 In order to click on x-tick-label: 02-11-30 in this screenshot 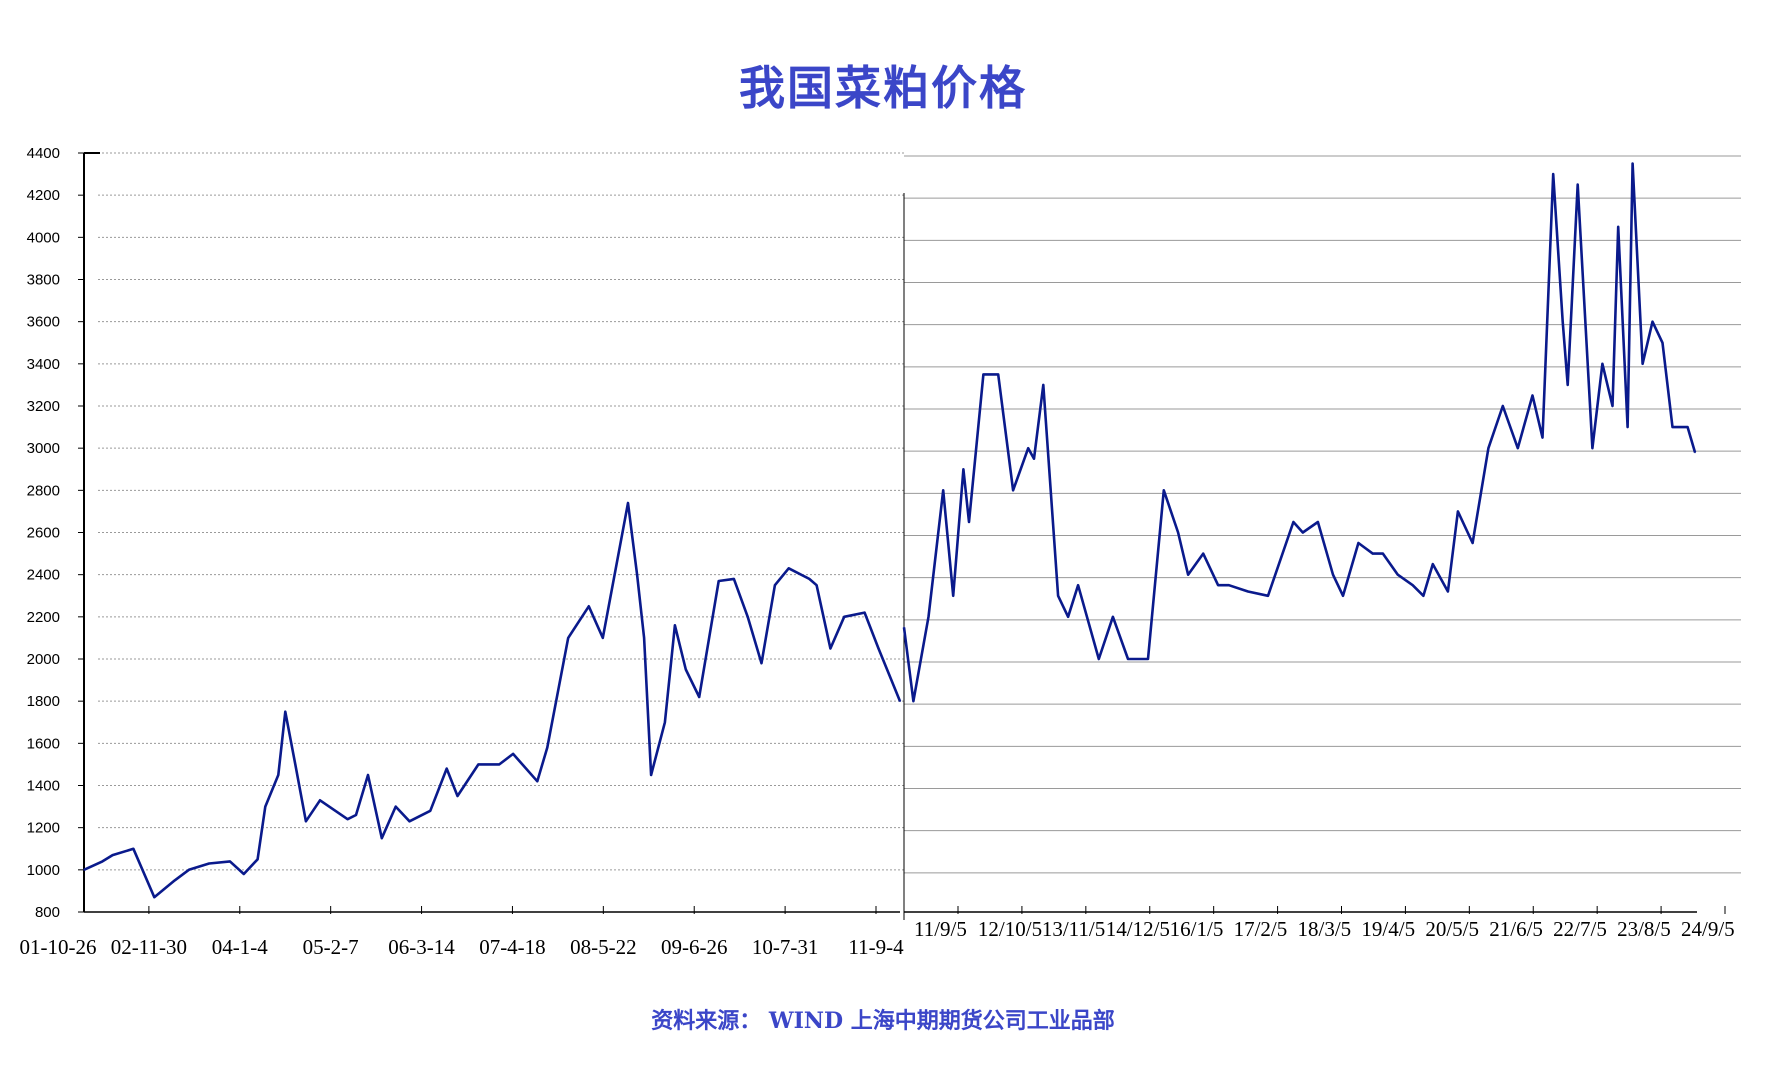, I will do `click(149, 947)`.